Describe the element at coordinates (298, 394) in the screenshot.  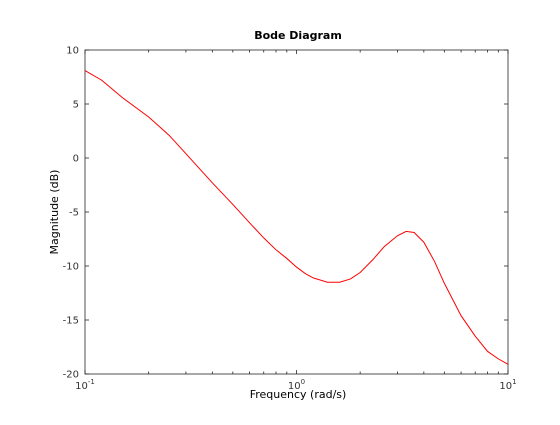
I see `x-axis-label: Frequency (rad/s)` at that location.